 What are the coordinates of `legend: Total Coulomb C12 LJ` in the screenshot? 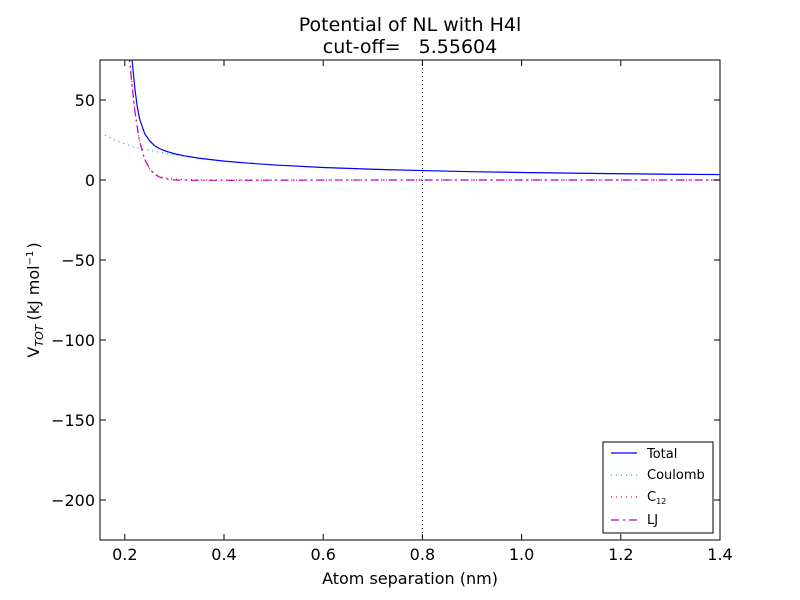 It's located at (658, 487).